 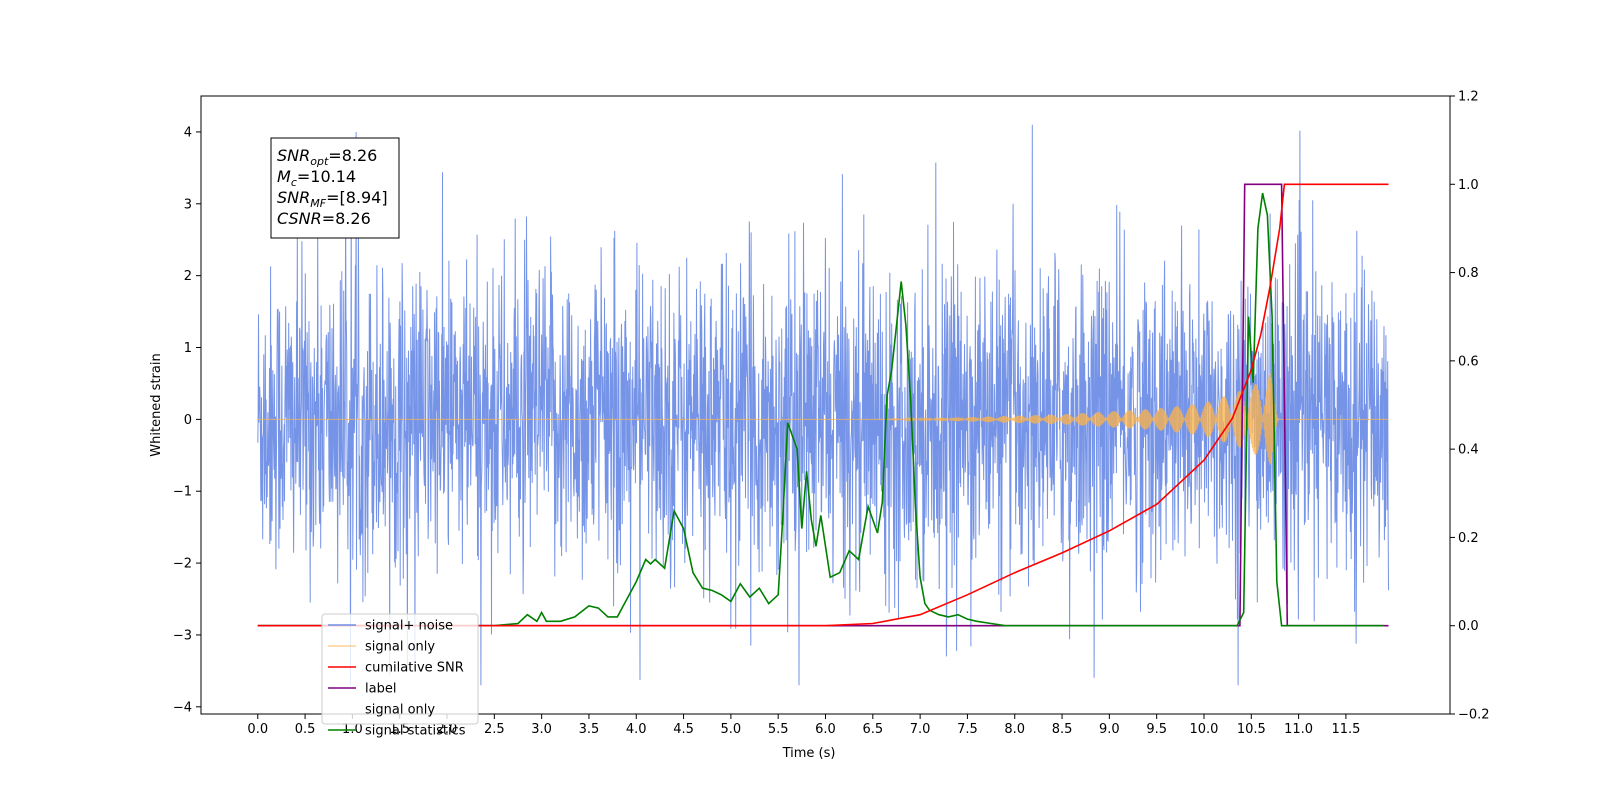 What do you see at coordinates (967, 729) in the screenshot?
I see `x-tick-label: 7.5` at bounding box center [967, 729].